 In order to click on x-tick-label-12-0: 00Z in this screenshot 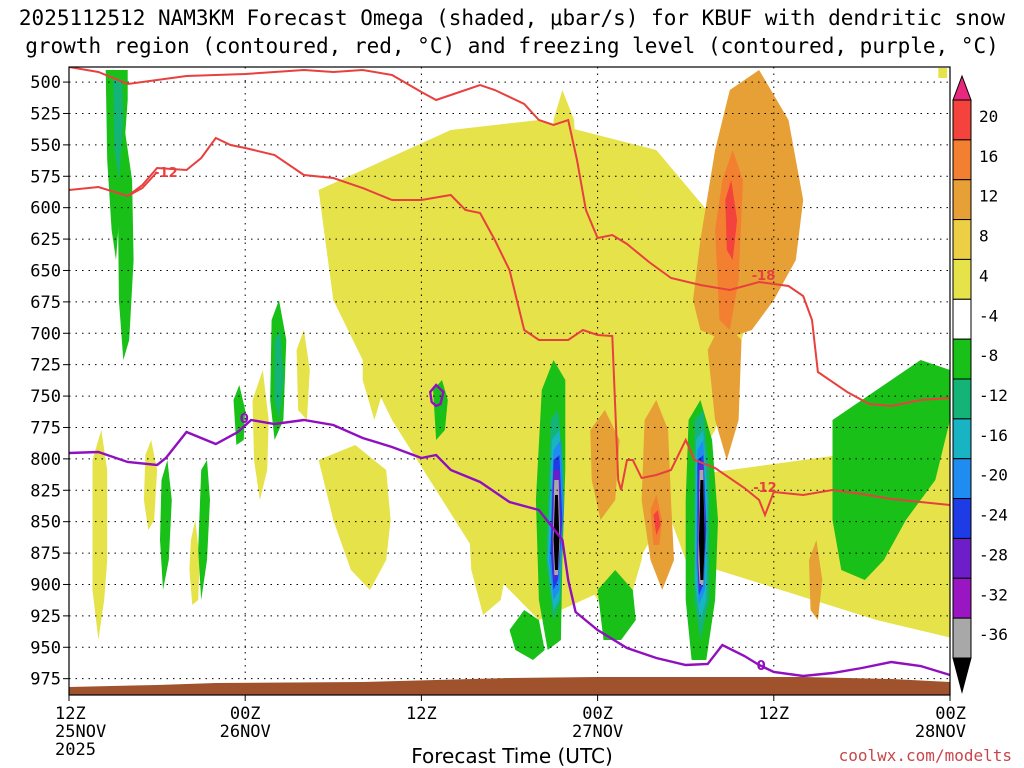, I will do `click(245, 714)`.